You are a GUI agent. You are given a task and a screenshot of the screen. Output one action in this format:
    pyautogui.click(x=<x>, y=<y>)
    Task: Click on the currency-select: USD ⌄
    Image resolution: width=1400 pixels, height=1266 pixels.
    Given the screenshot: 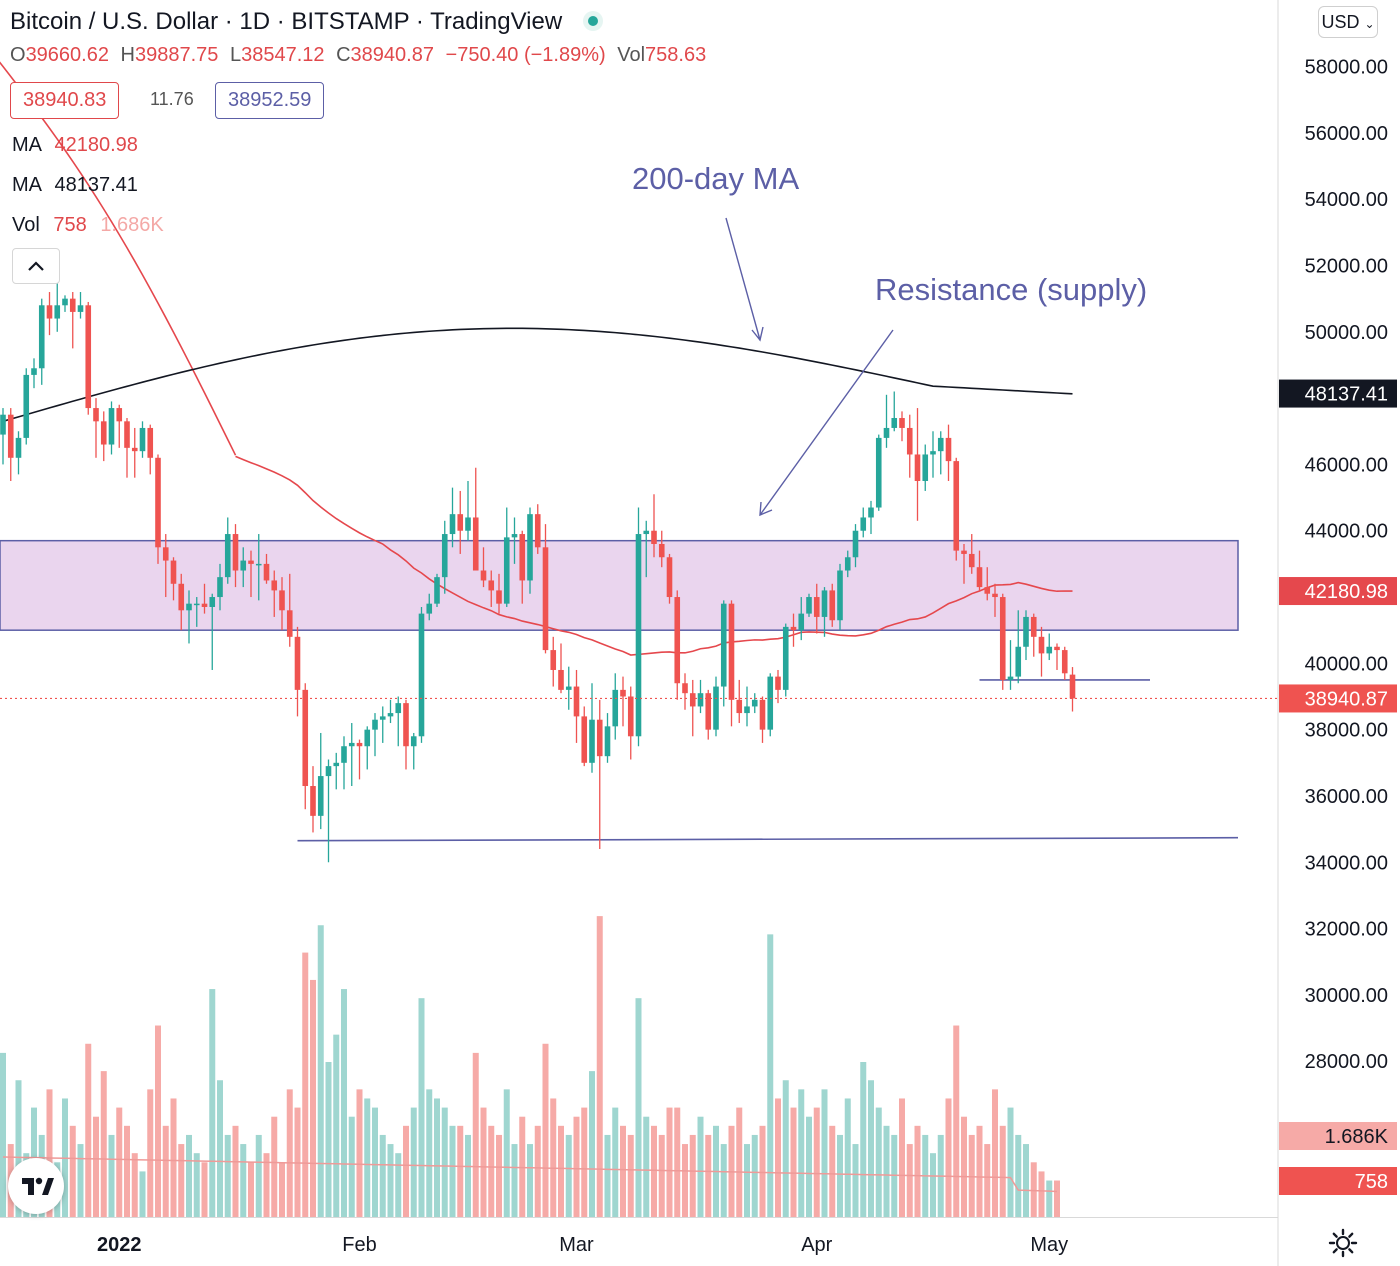 What is the action you would take?
    pyautogui.click(x=1348, y=22)
    